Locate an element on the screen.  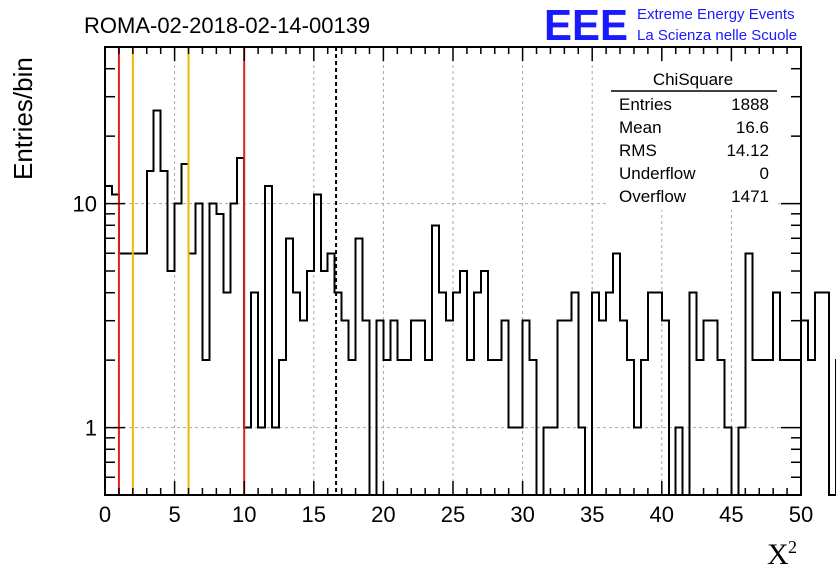
x-tick-labels: 0 5 10 15 20 25 30 35 40 45 50 is located at coordinates (456, 514).